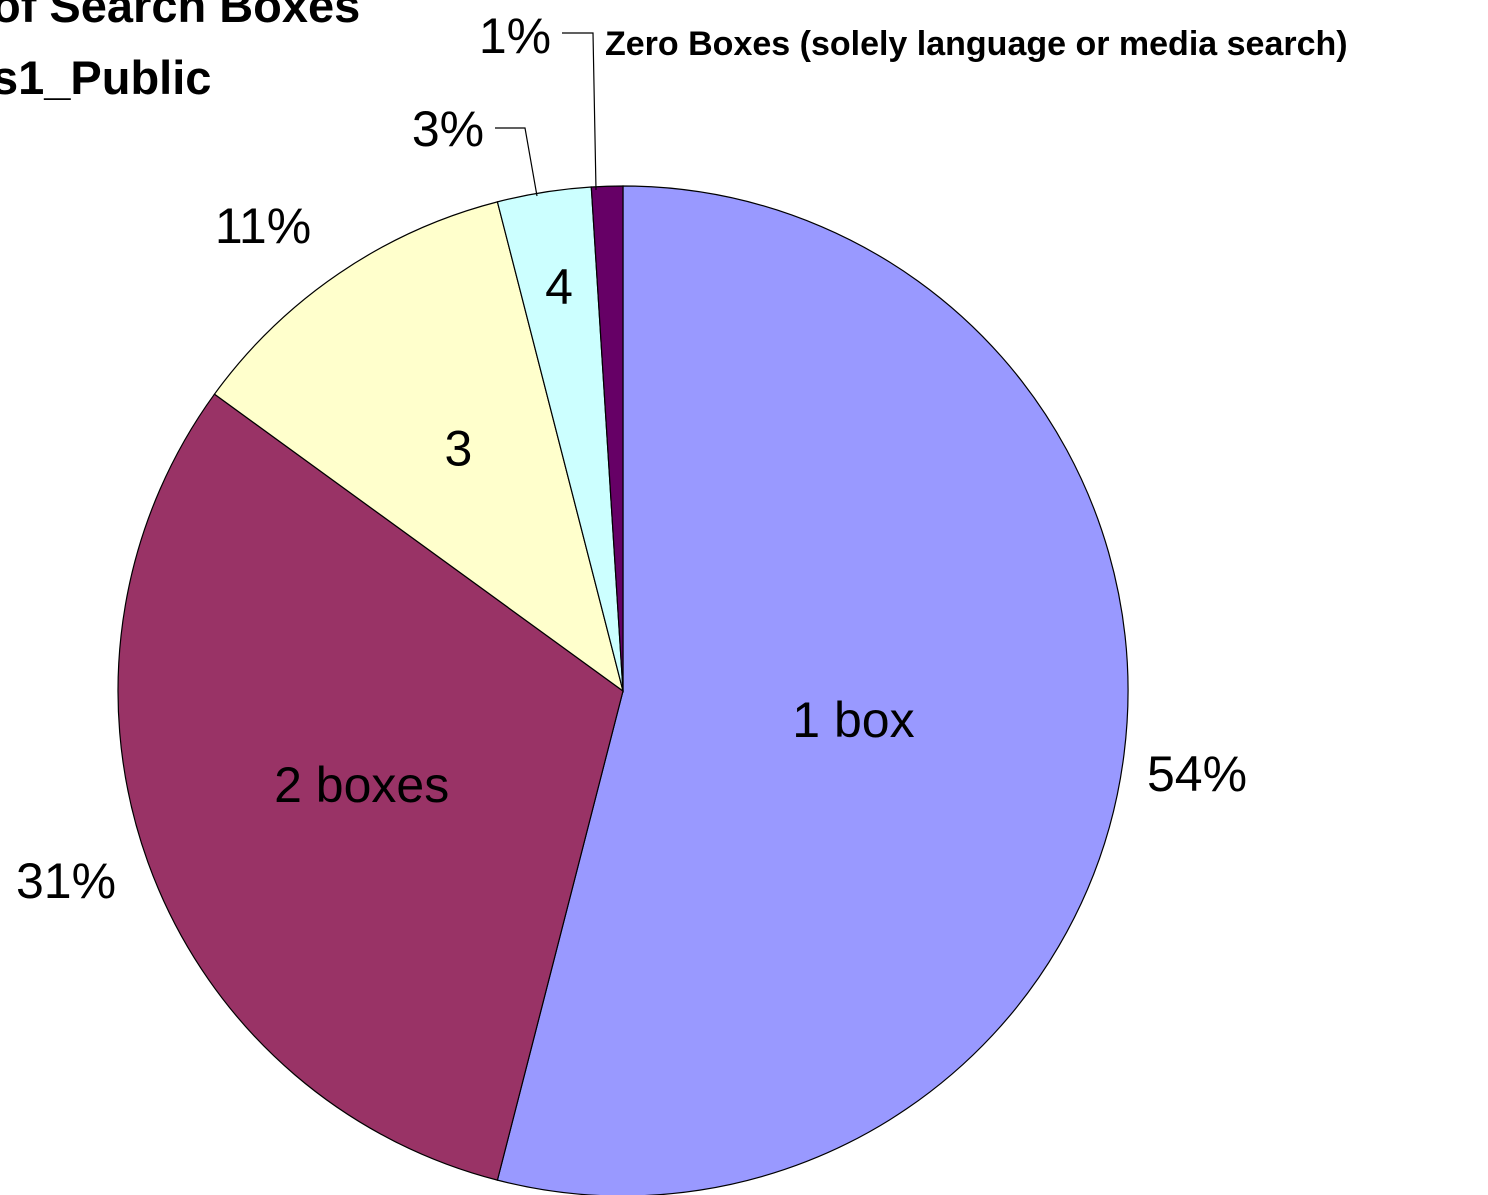  I want to click on slice-label-3: 3, so click(458, 449).